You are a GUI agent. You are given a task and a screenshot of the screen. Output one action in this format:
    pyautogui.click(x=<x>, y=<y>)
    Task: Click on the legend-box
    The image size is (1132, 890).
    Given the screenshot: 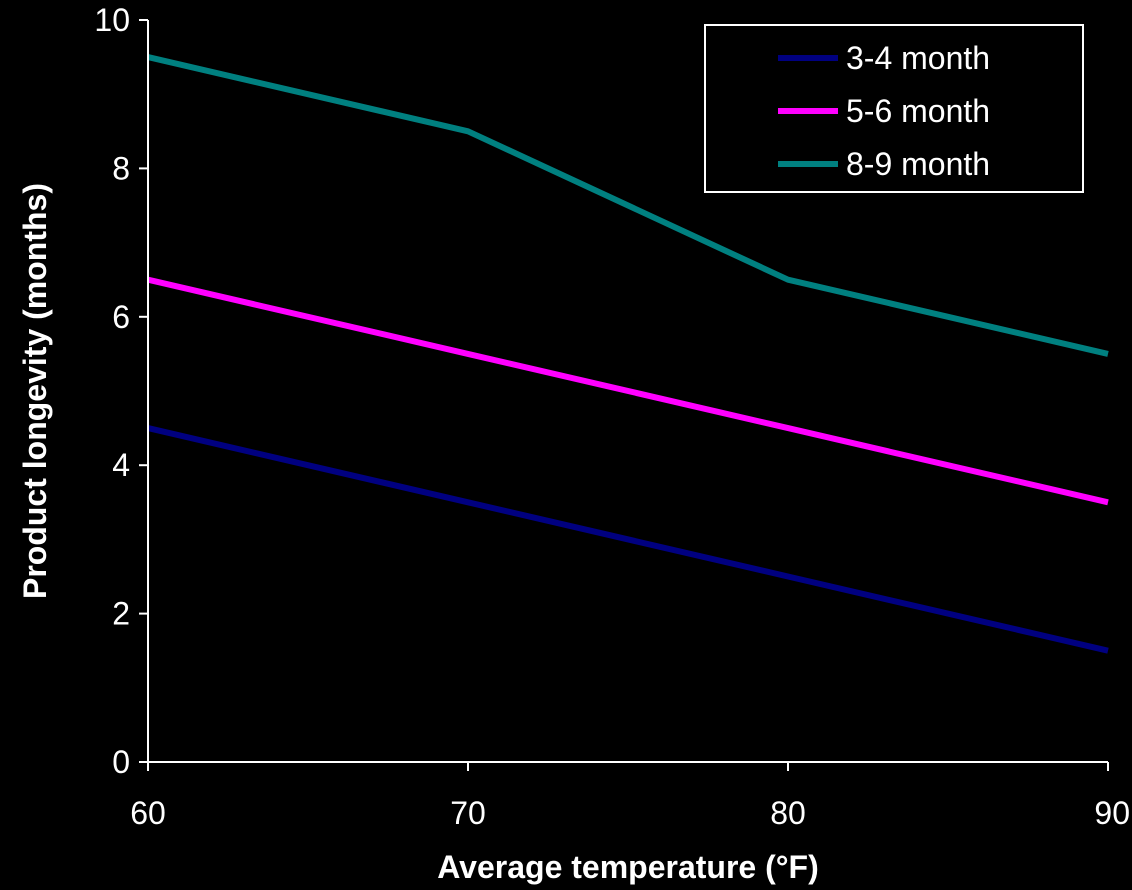 What is the action you would take?
    pyautogui.click(x=894, y=108)
    